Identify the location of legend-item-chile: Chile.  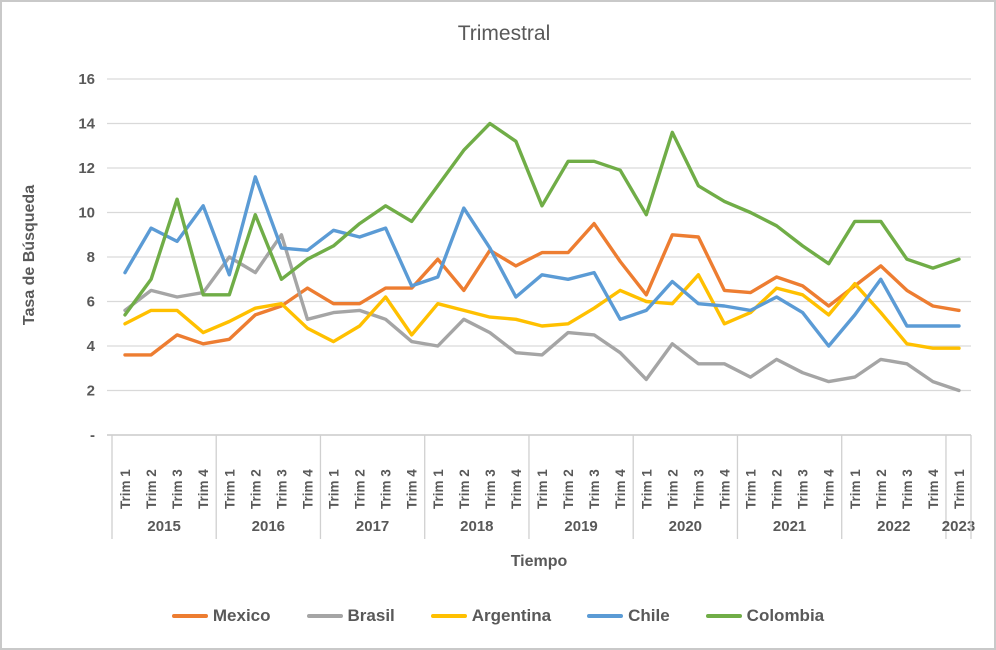
(628, 616).